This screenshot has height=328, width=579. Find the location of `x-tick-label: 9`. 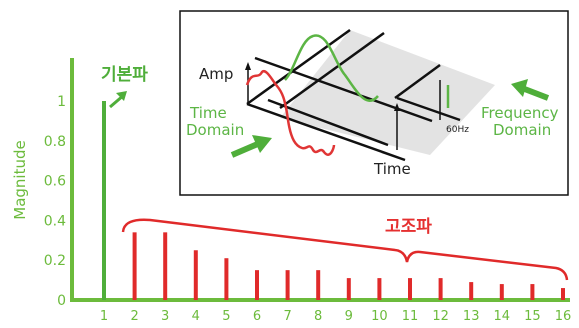

x-tick-label: 9 is located at coordinates (349, 316).